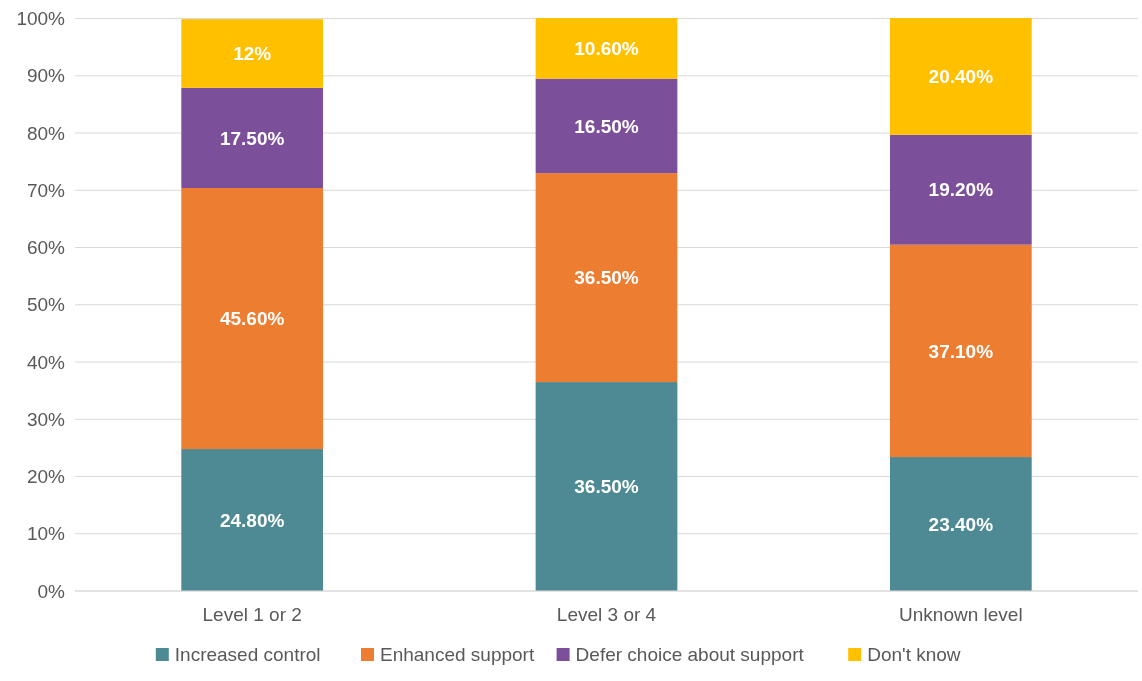 The width and height of the screenshot is (1142, 681). I want to click on legend-label: Don't know, so click(914, 654).